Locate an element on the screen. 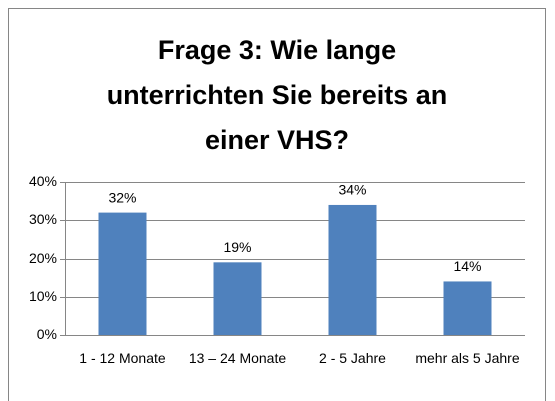 This screenshot has width=555, height=401. y-tick-label: 20% is located at coordinates (43, 258).